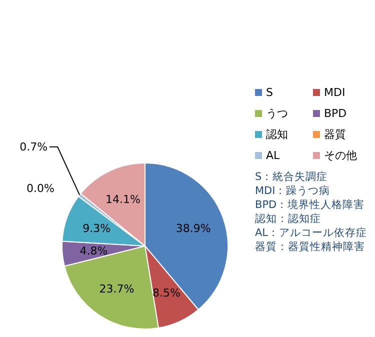 The height and width of the screenshot is (337, 375). Describe the element at coordinates (335, 113) in the screenshot. I see `legend-label: BPD` at that location.